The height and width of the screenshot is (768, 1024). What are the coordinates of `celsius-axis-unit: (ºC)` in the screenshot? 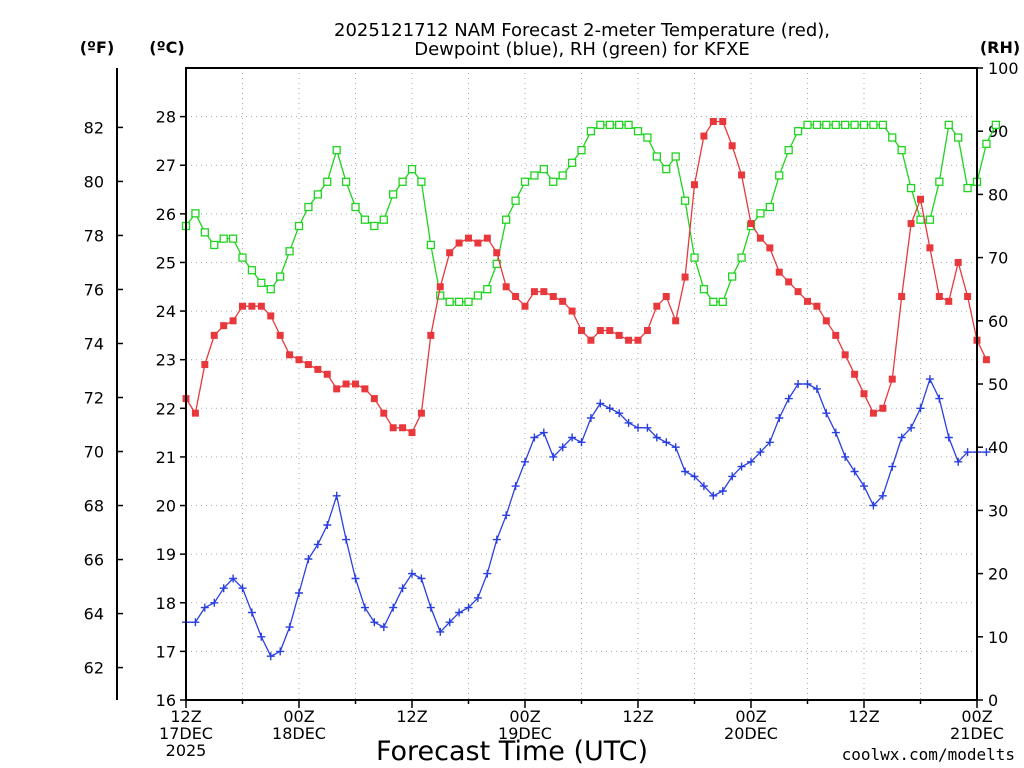 It's located at (166, 47).